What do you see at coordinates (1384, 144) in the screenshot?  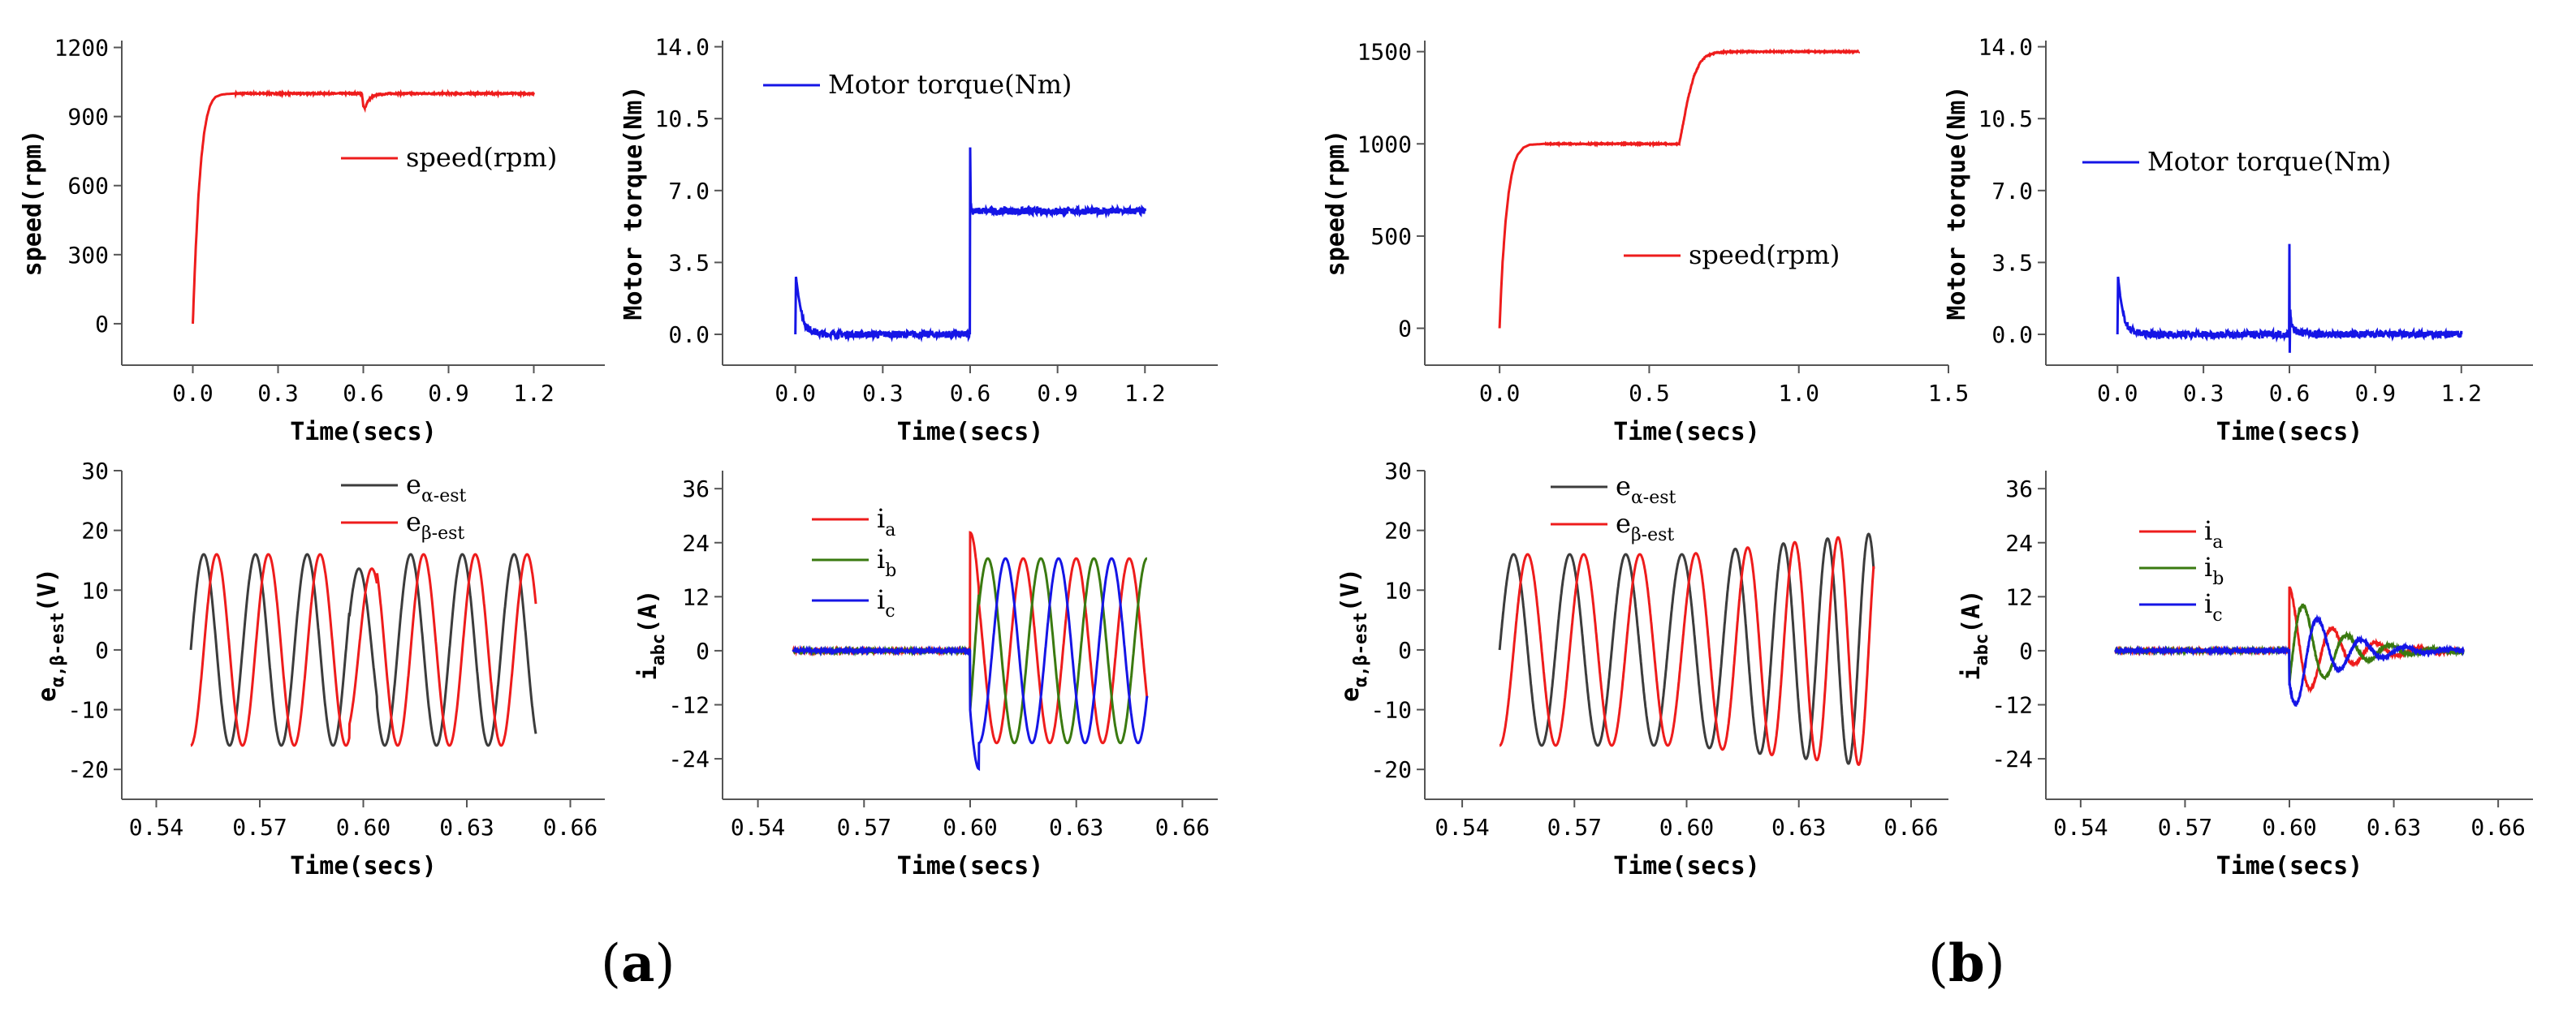 I see `y-tick-label: 1000` at bounding box center [1384, 144].